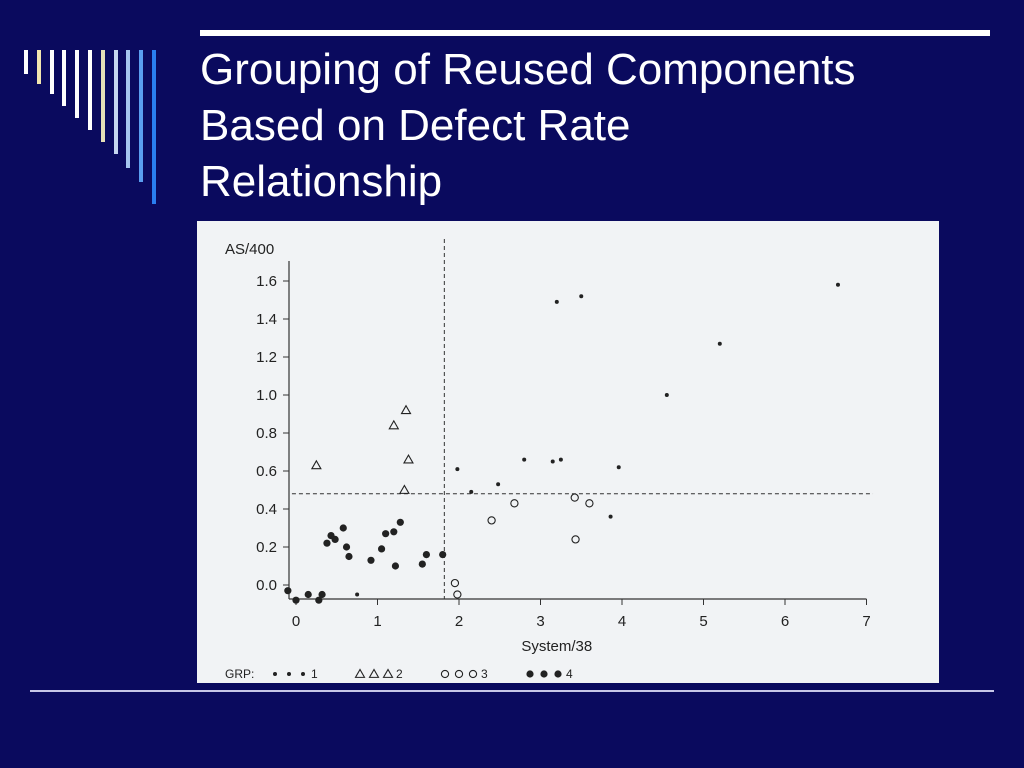 The width and height of the screenshot is (1024, 768). I want to click on footer-rule, so click(512, 691).